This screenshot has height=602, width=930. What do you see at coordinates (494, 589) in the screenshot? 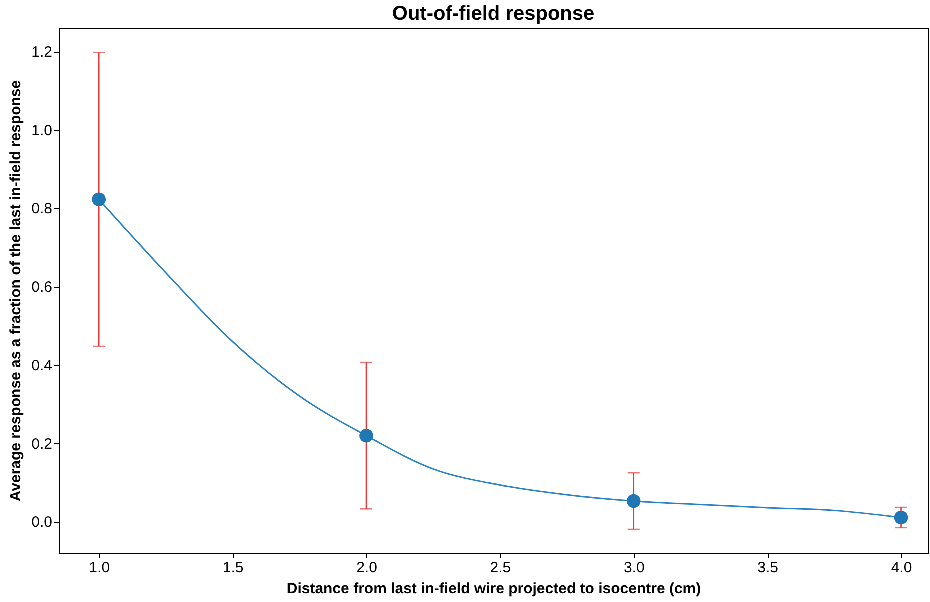
I see `x-axis-title: Distance from last in-field wire projected to isocentre (cm)` at bounding box center [494, 589].